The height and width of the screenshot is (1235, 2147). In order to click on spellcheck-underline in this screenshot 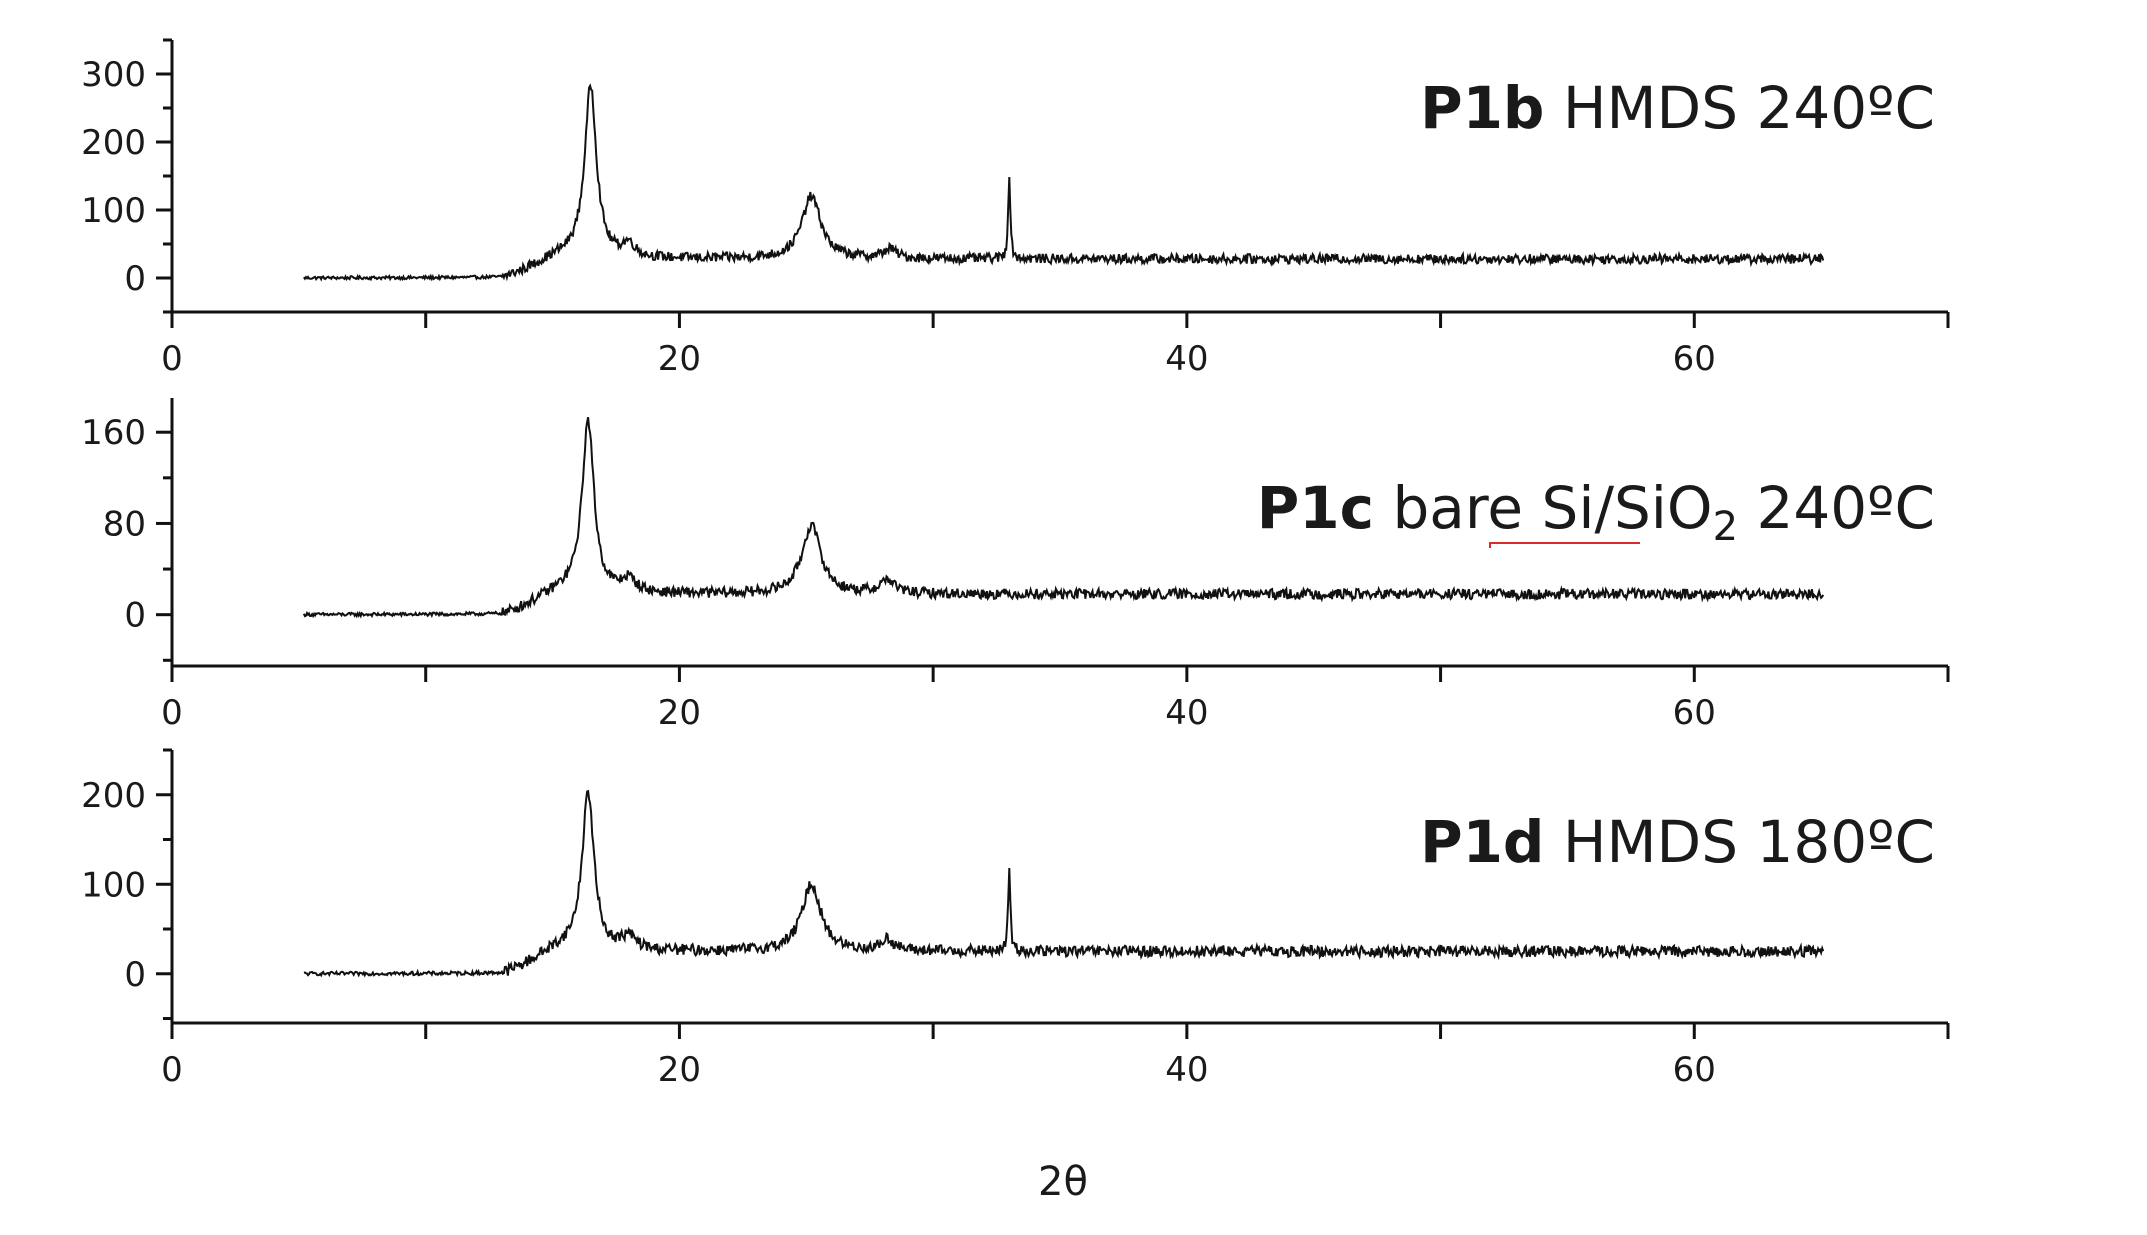, I will do `click(1564, 545)`.